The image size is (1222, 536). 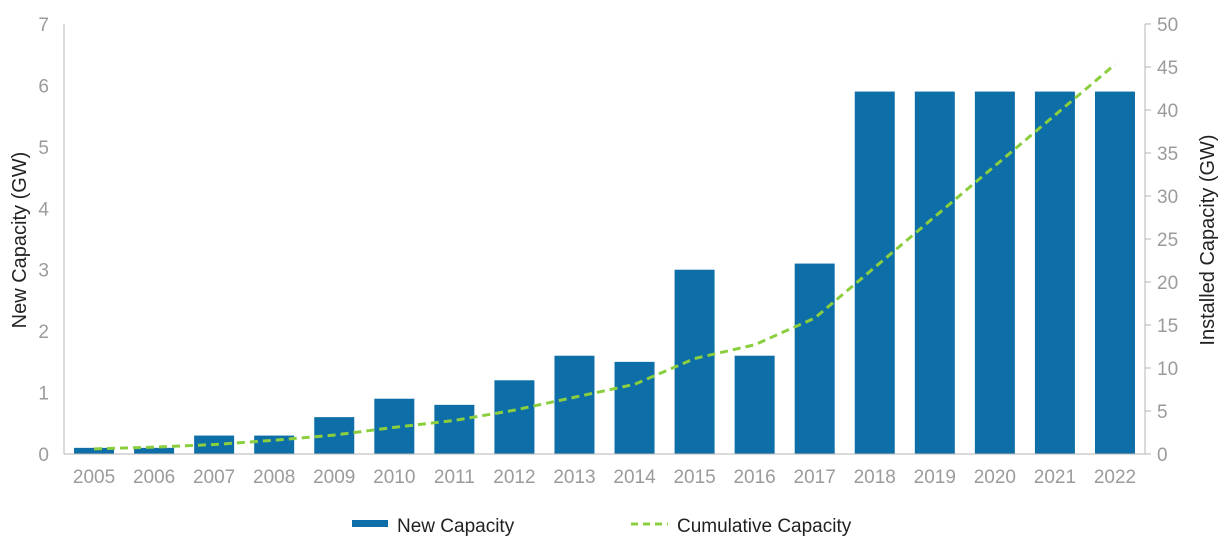 What do you see at coordinates (1167, 68) in the screenshot?
I see `y-tick-label-right: 45` at bounding box center [1167, 68].